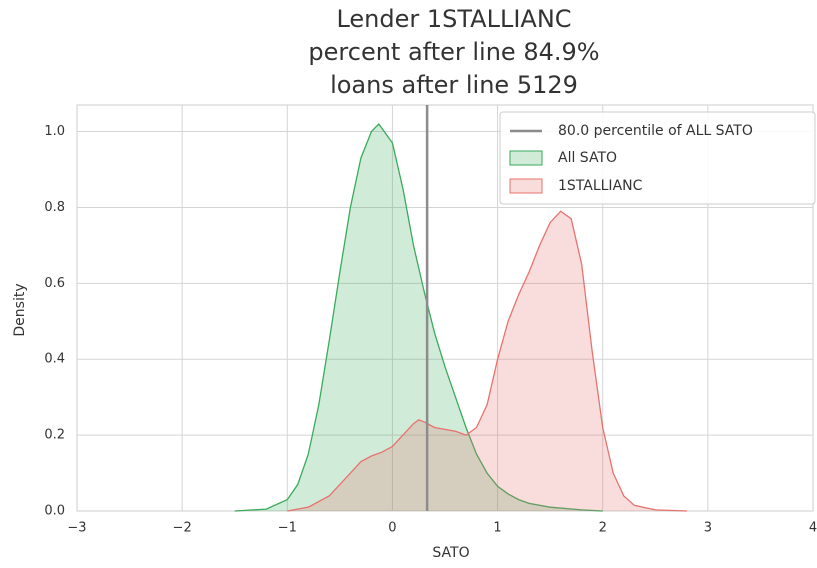 Image resolution: width=817 pixels, height=568 pixels. I want to click on x-tick-label: −1, so click(287, 528).